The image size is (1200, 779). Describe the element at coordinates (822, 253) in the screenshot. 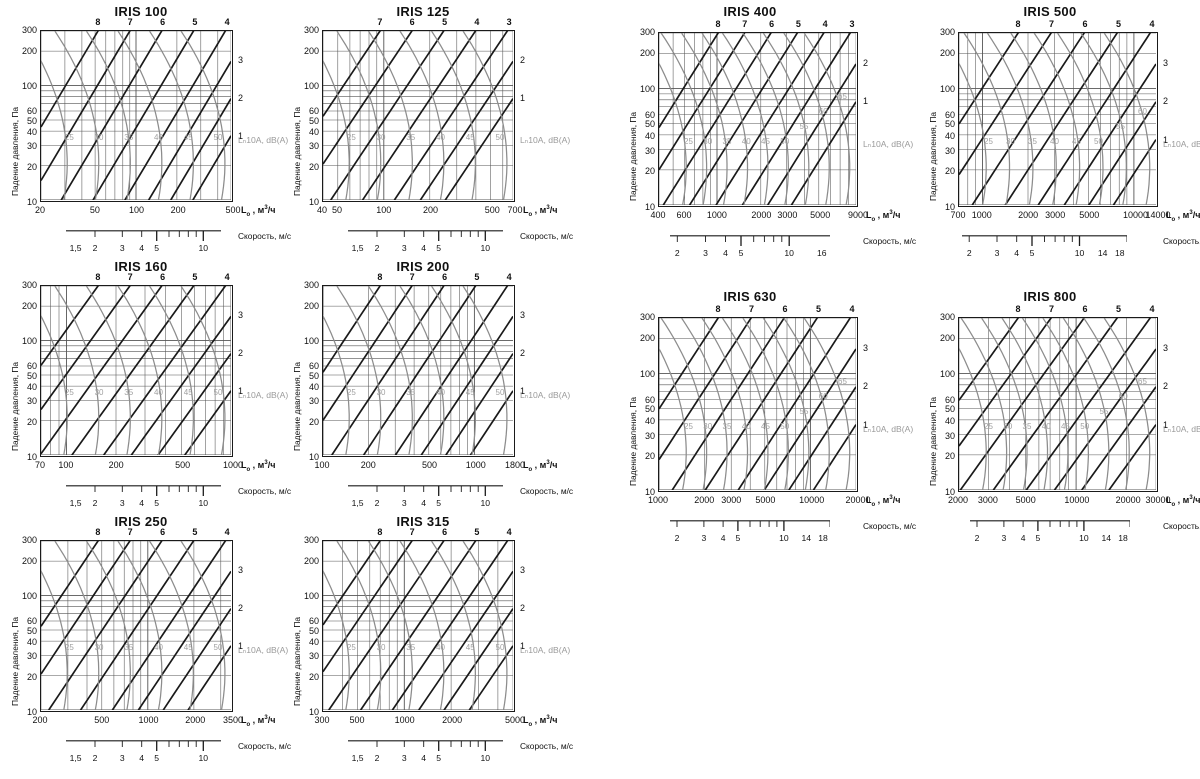

I see `speed-tick-label: 16` at that location.